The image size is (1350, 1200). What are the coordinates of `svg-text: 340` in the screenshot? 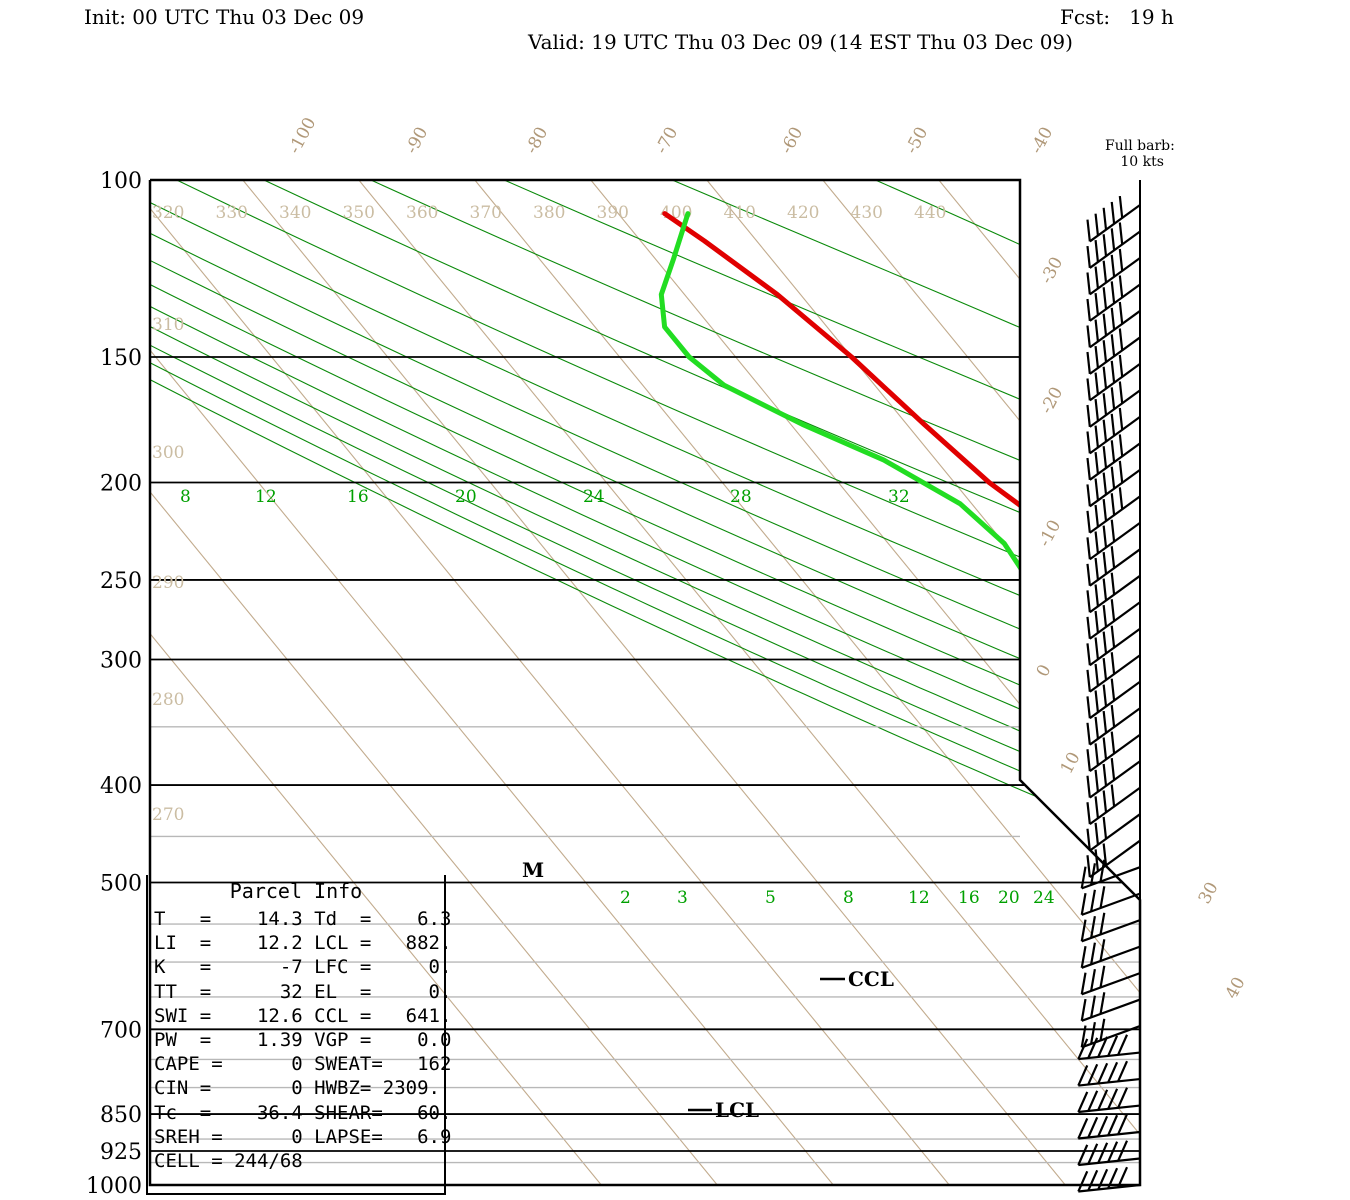 It's located at (295, 213).